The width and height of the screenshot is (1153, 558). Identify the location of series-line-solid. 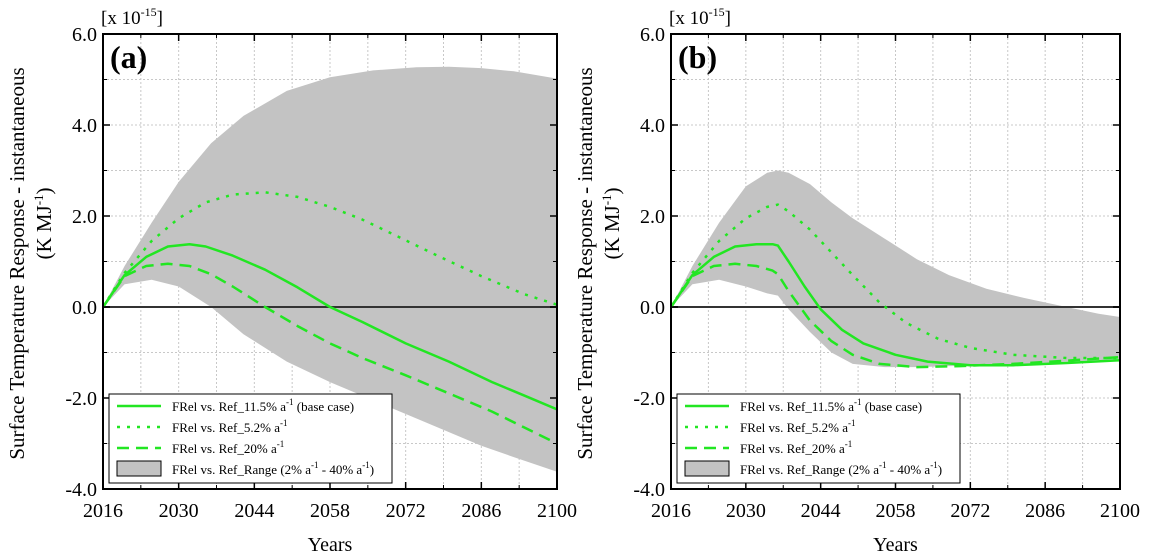
(330, 326).